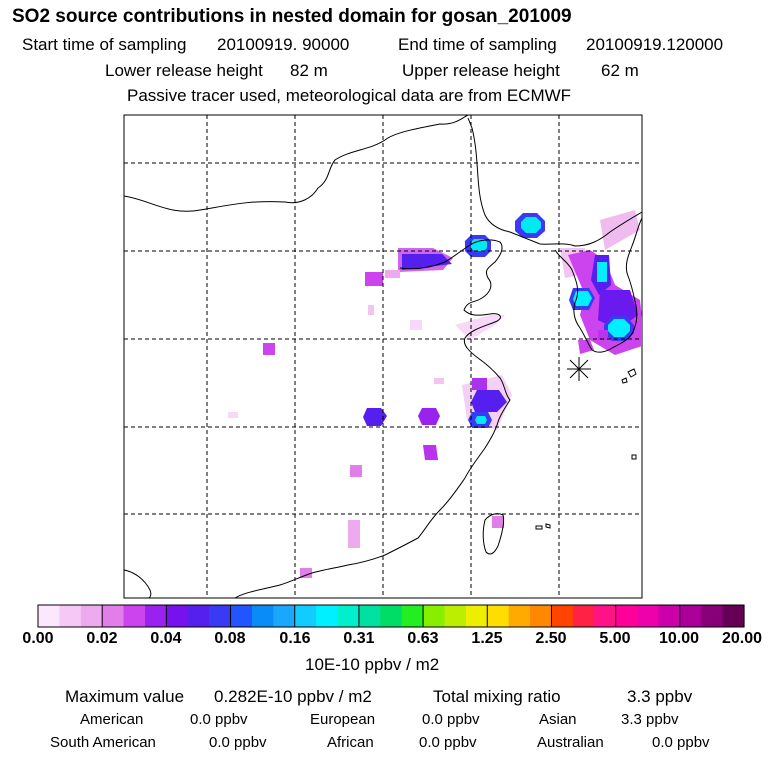 This screenshot has width=768, height=768. What do you see at coordinates (655, 44) in the screenshot?
I see `end-time-value: 20100919.120000` at bounding box center [655, 44].